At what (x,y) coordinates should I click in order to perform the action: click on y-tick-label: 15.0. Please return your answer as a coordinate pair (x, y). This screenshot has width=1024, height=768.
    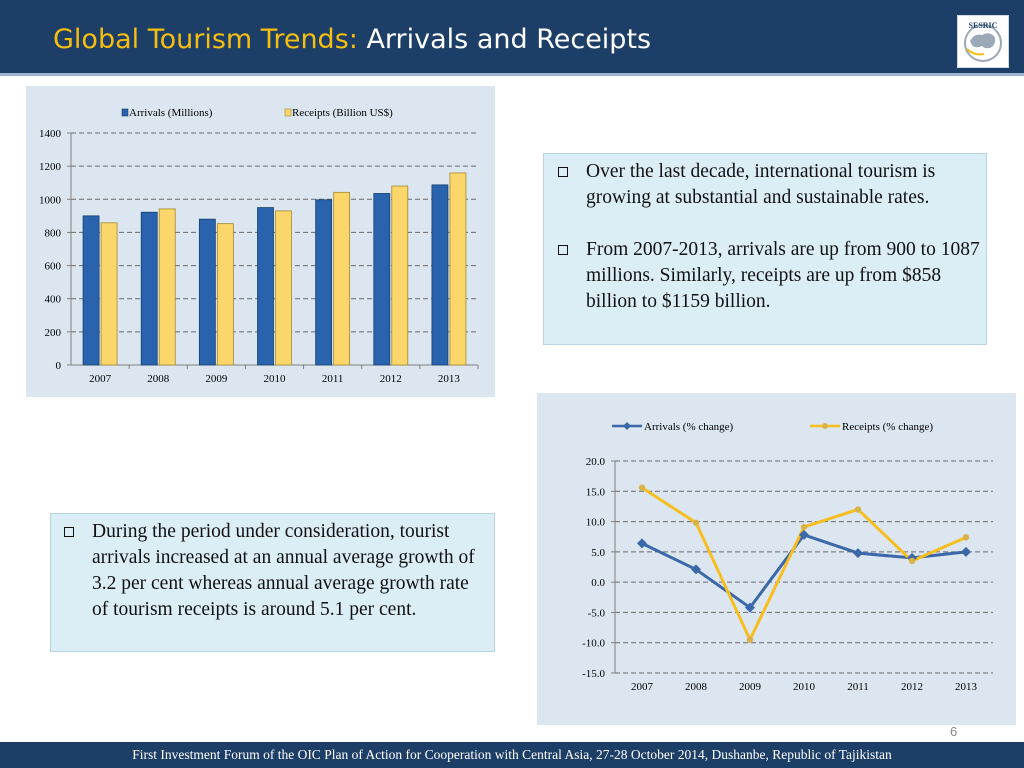
    Looking at the image, I should click on (596, 492).